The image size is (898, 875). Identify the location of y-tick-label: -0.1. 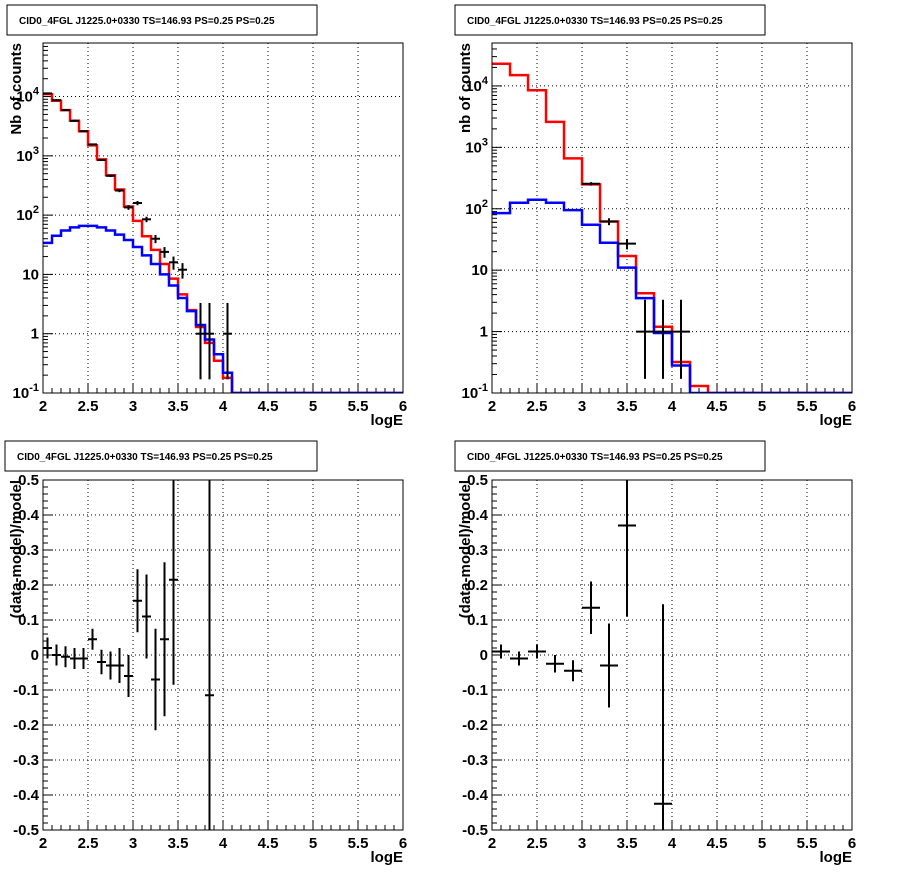
(26, 690).